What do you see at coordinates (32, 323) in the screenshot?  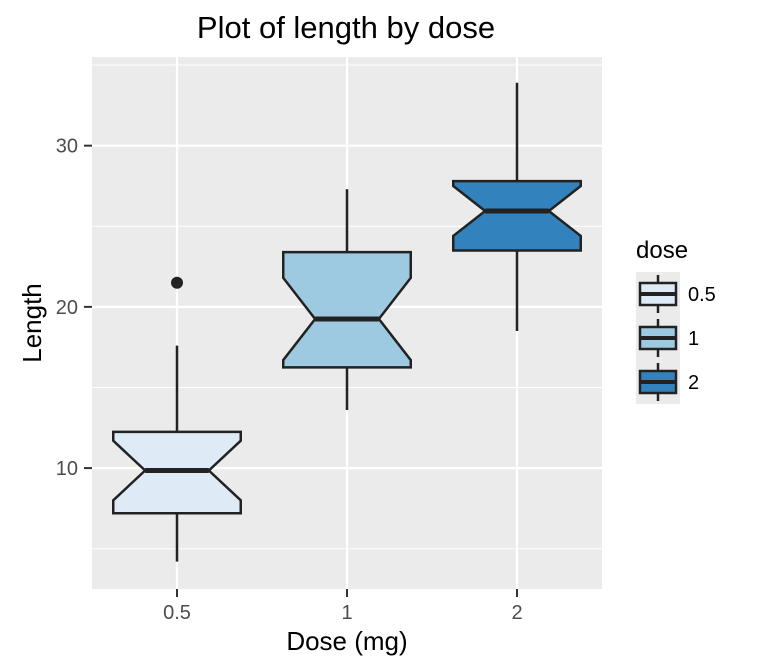 I see `y-axis-title: Length` at bounding box center [32, 323].